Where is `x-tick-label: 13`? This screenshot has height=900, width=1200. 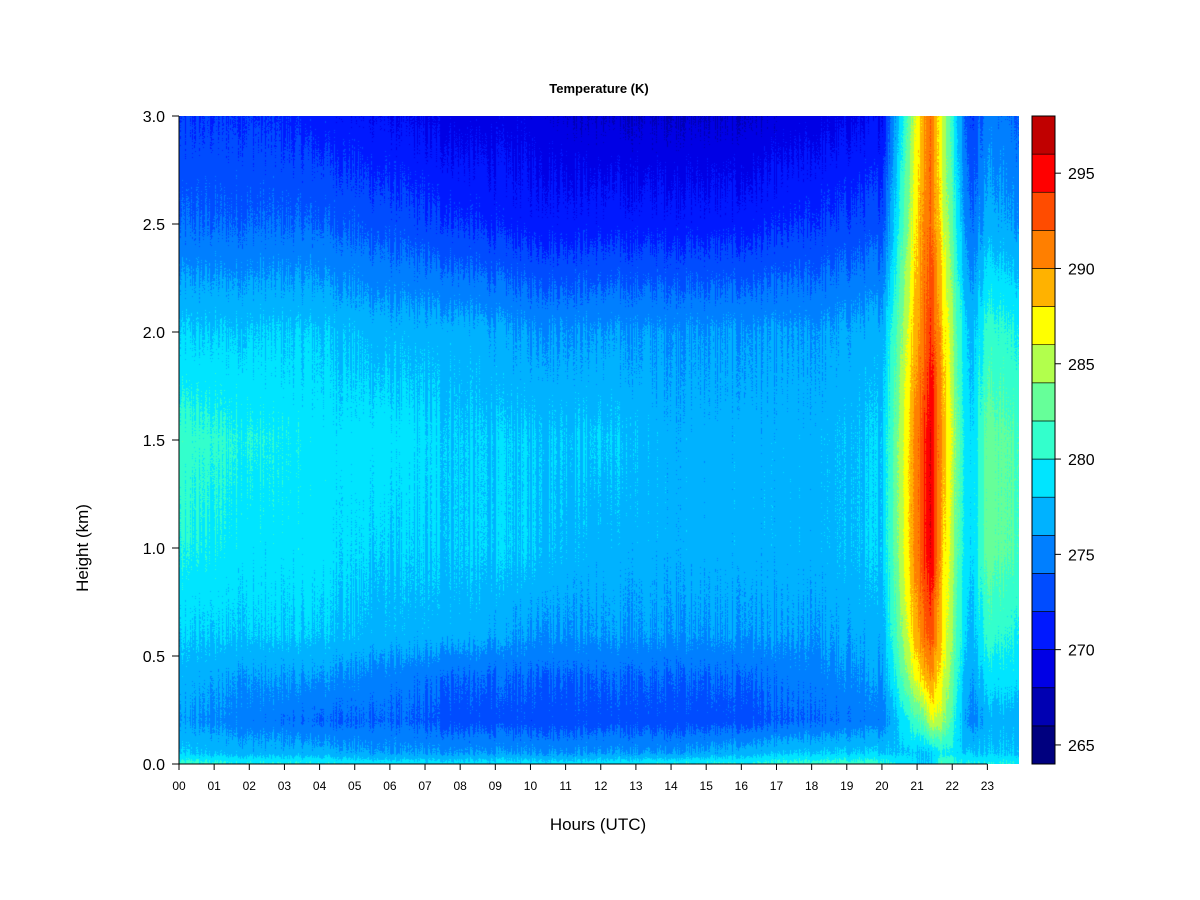
x-tick-label: 13 is located at coordinates (636, 786).